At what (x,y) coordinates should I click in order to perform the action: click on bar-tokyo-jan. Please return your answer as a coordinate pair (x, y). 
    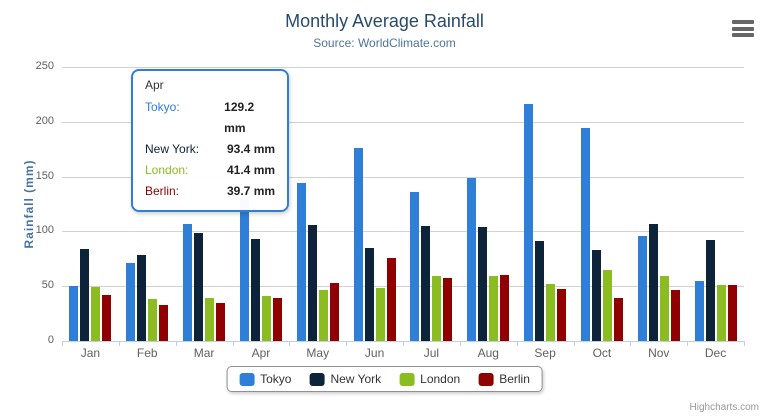
    Looking at the image, I should click on (74, 313).